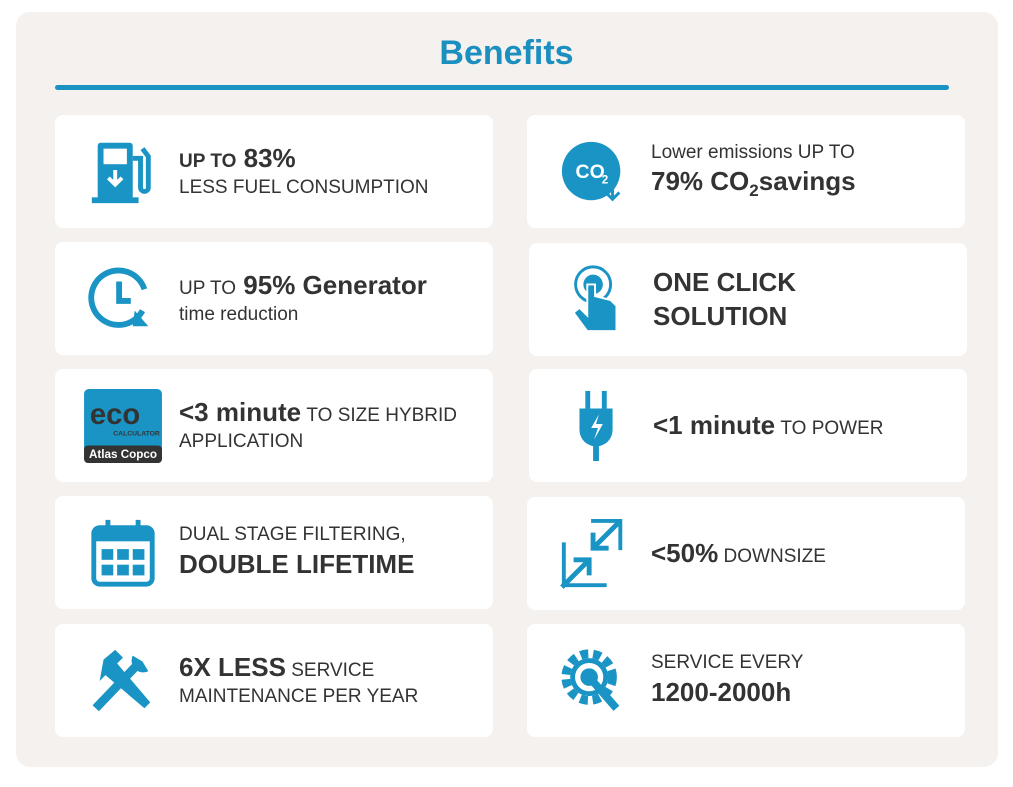 This screenshot has width=1013, height=787. Describe the element at coordinates (803, 680) in the screenshot. I see `benefit-text: SERVICE EVERY 1200-2000h` at that location.